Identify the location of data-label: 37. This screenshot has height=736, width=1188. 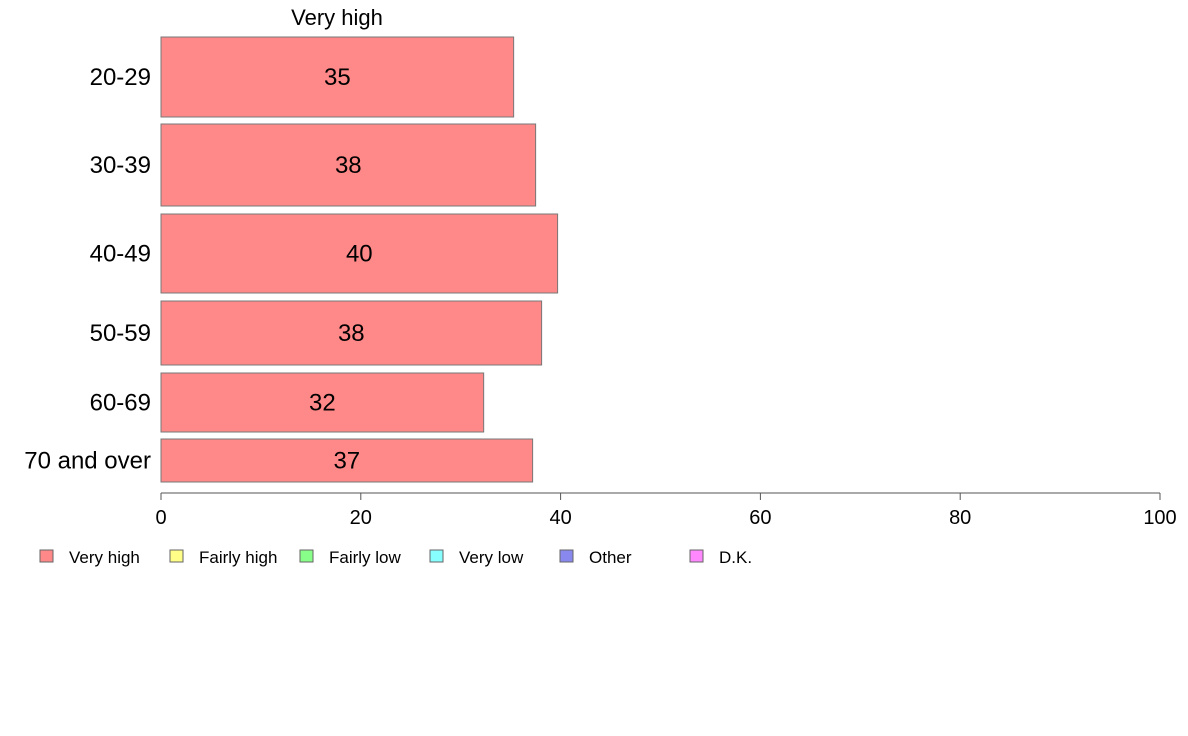
(346, 461).